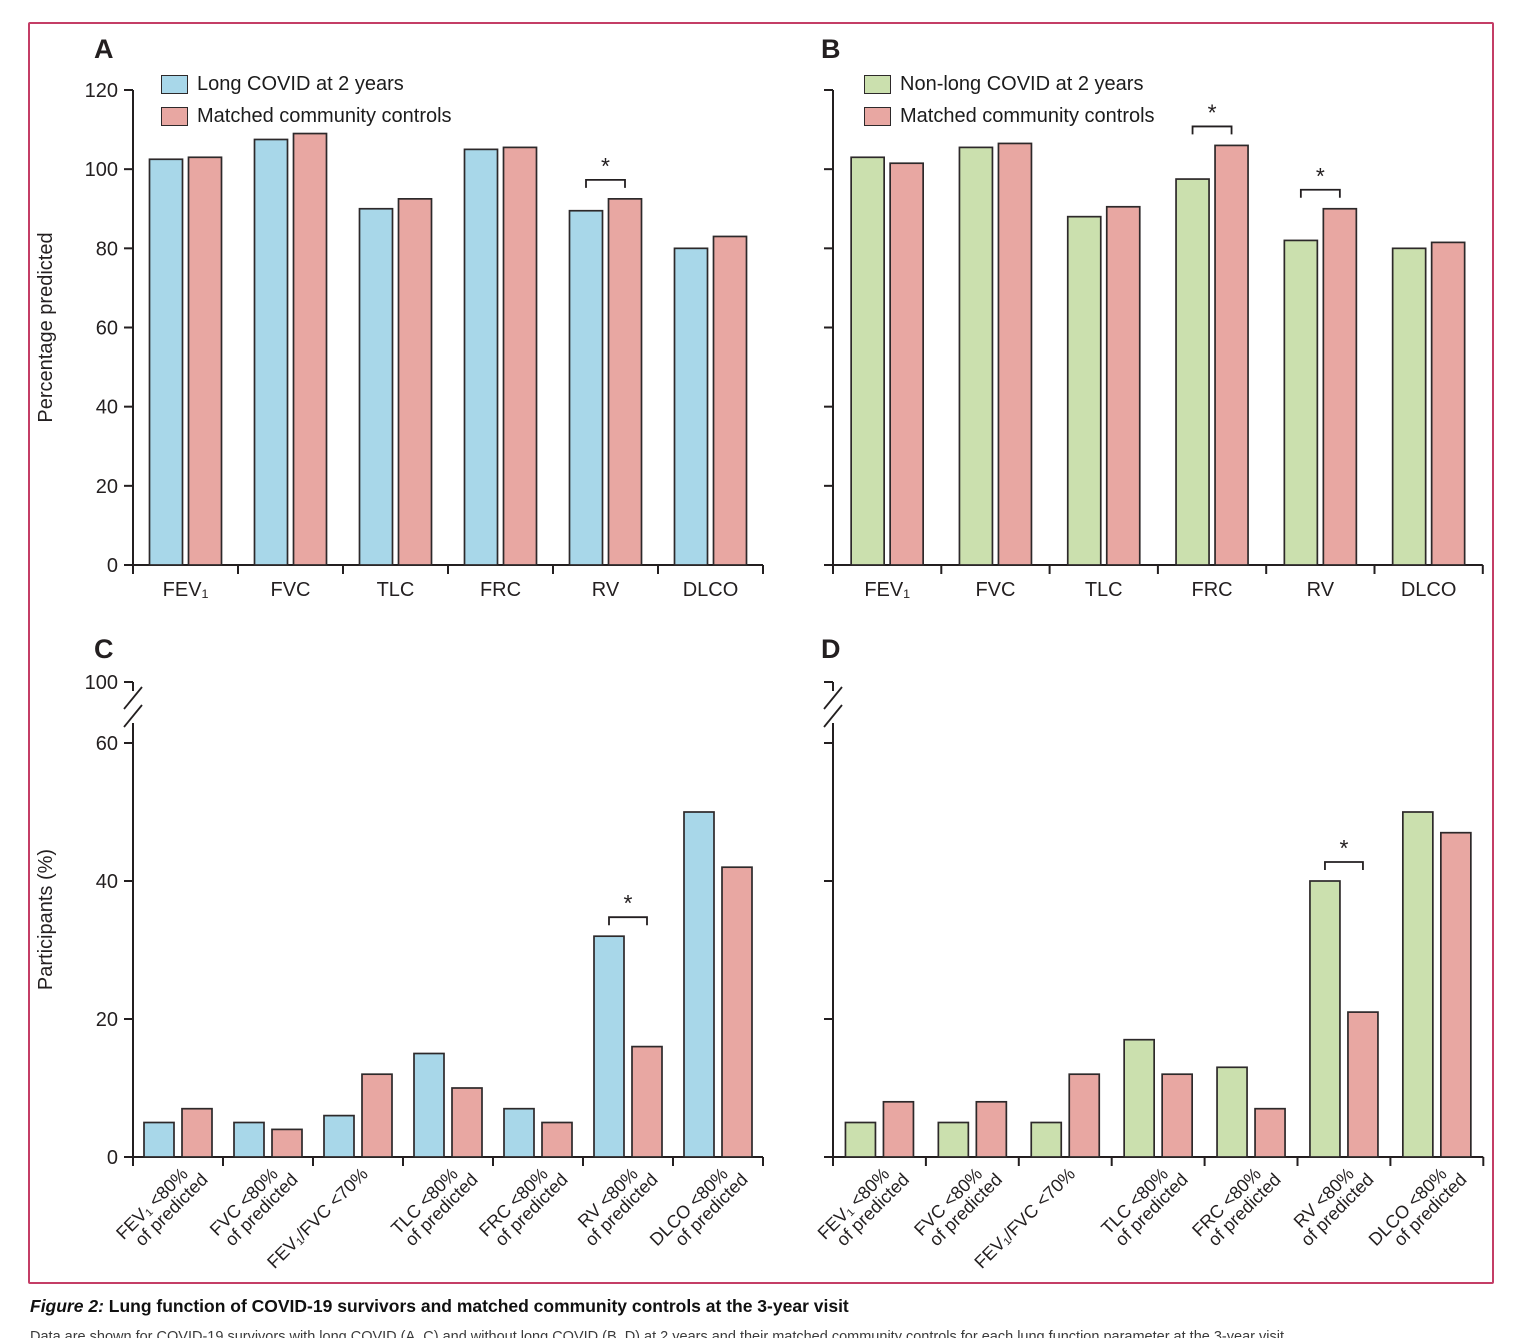  I want to click on y-axis-label: Percentage predicted, so click(46, 327).